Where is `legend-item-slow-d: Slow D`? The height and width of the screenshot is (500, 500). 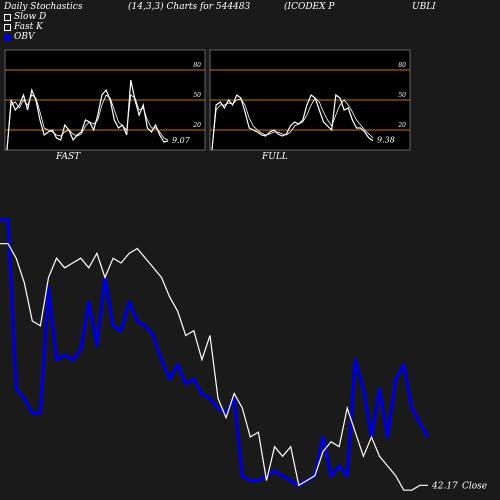
legend-item-slow-d: Slow D is located at coordinates (25, 17).